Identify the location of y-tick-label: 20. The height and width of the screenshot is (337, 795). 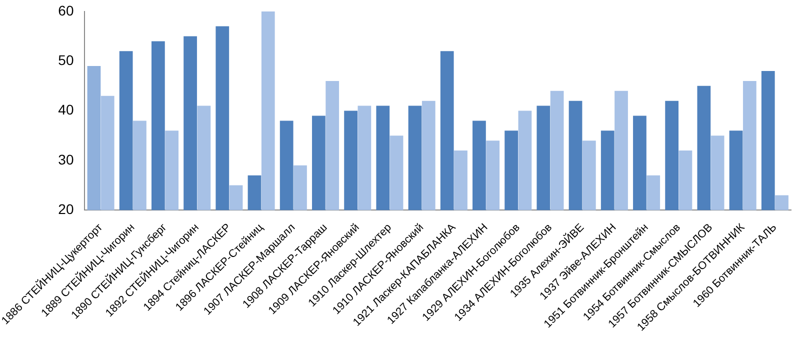
(66, 208).